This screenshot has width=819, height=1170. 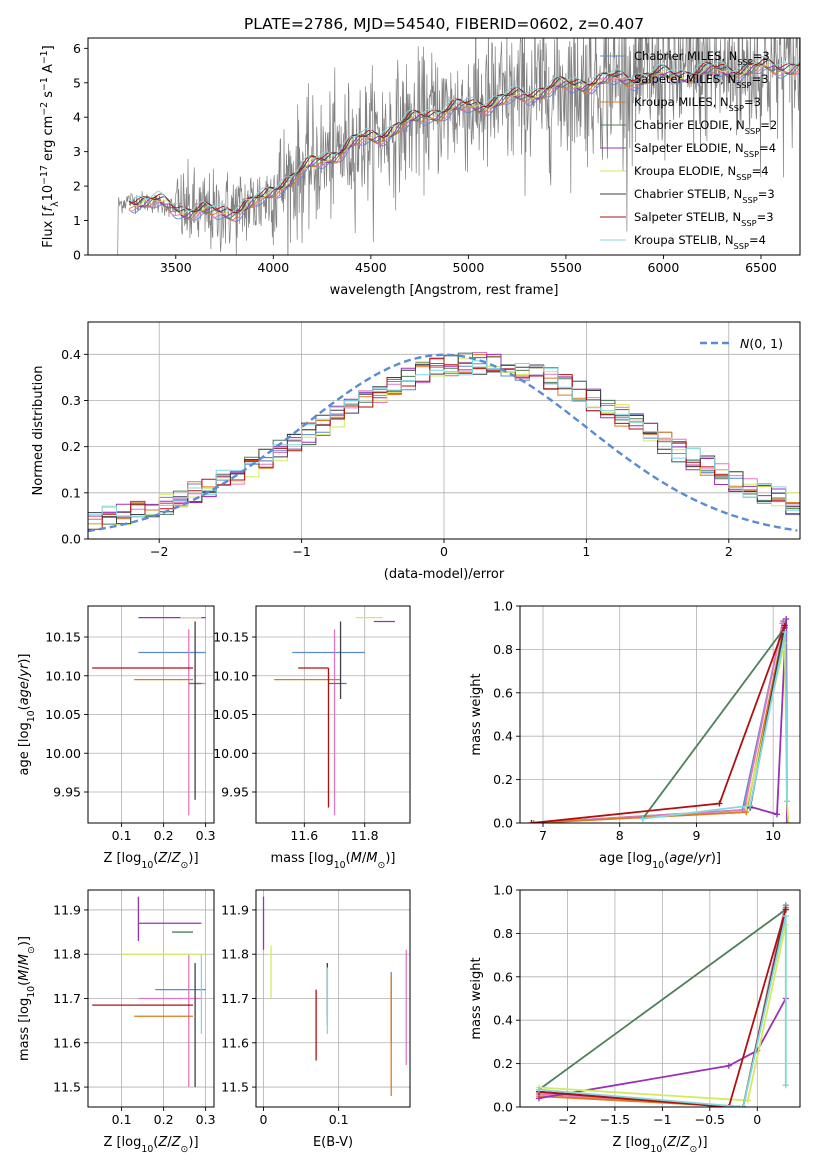 What do you see at coordinates (704, 219) in the screenshot?
I see `legend-entry: Salpeter STELIB, NSSP=3` at bounding box center [704, 219].